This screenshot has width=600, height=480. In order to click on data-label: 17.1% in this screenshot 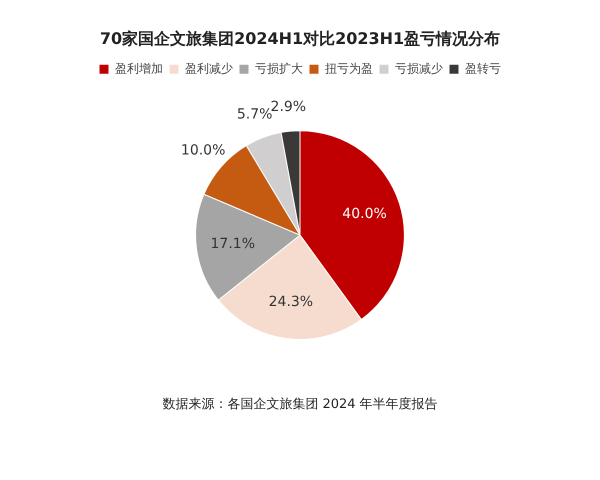, I will do `click(232, 244)`.